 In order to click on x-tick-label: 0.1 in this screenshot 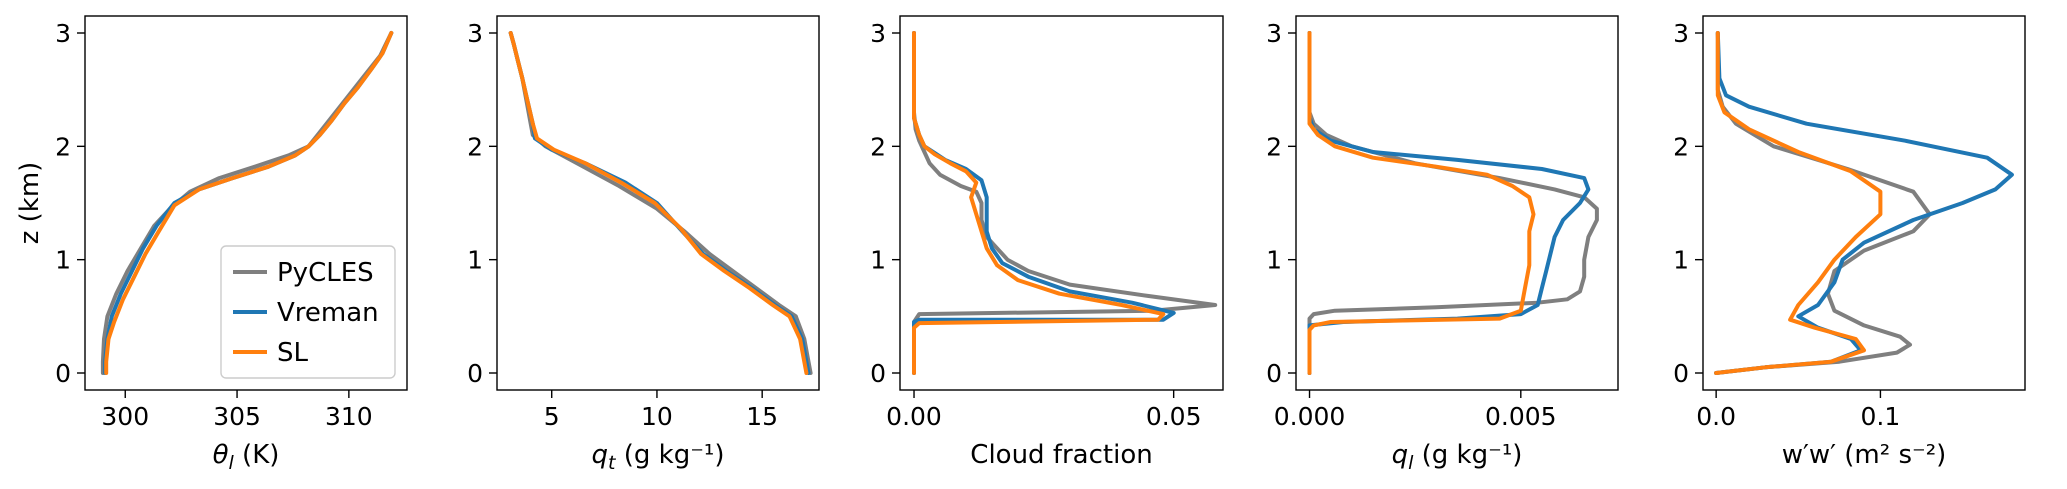, I will do `click(1881, 416)`.